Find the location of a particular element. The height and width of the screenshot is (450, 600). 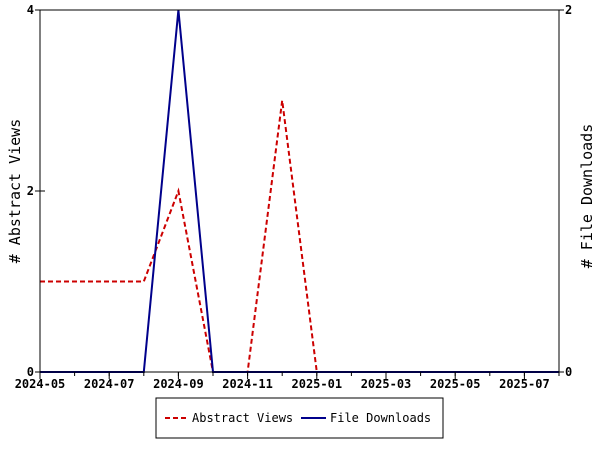

left-axis-title: # Abstract Views is located at coordinates (15, 191).